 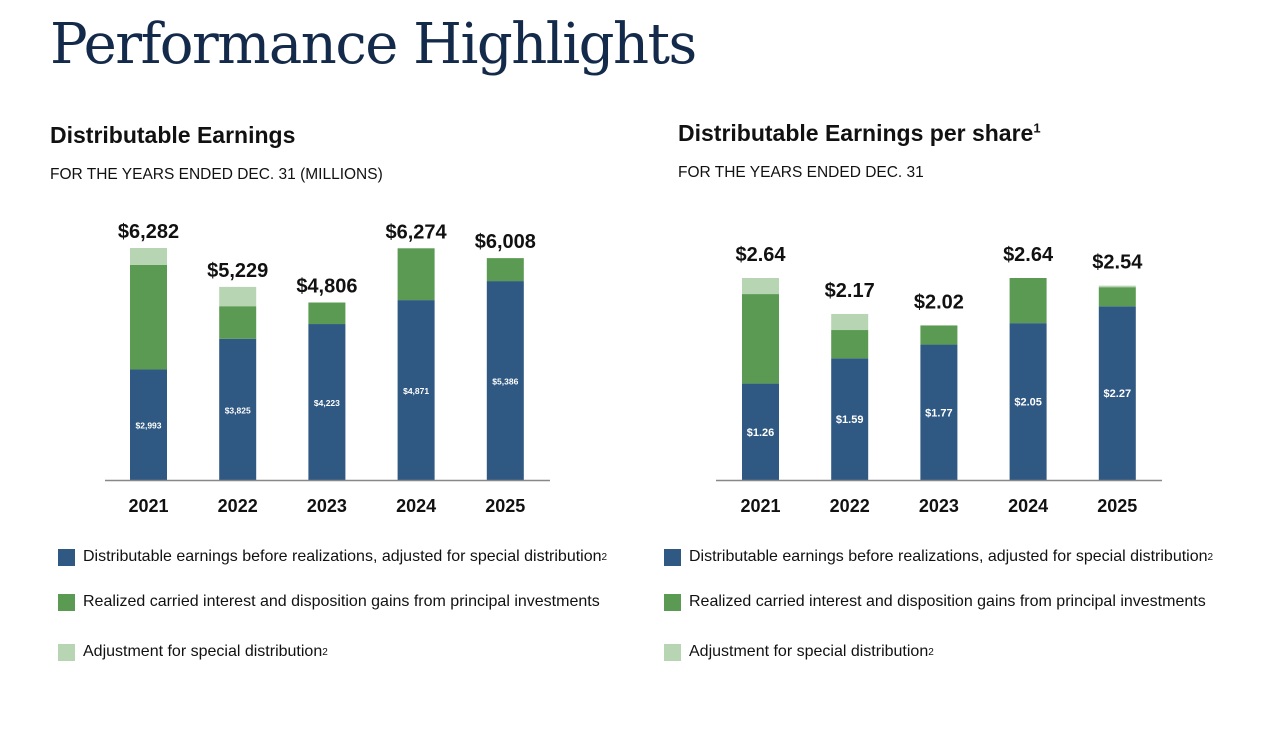 What do you see at coordinates (148, 232) in the screenshot?
I see `total-value-label: $6,282` at bounding box center [148, 232].